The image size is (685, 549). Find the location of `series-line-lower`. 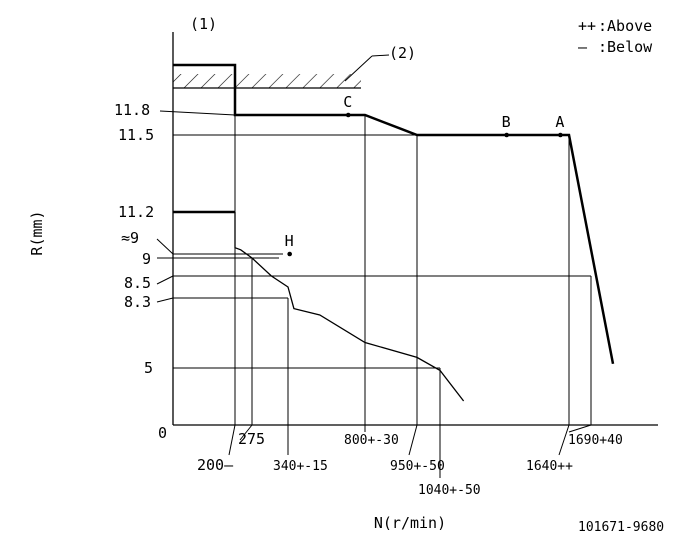

series-line-lower is located at coordinates (349, 307).